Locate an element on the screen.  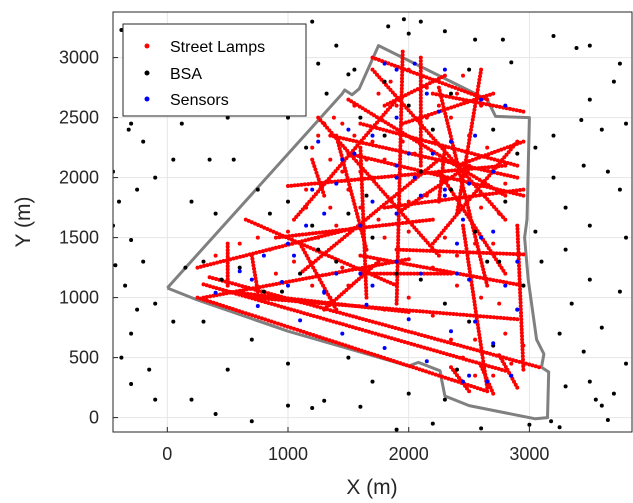
y-tick-label: 0 is located at coordinates (94, 418).